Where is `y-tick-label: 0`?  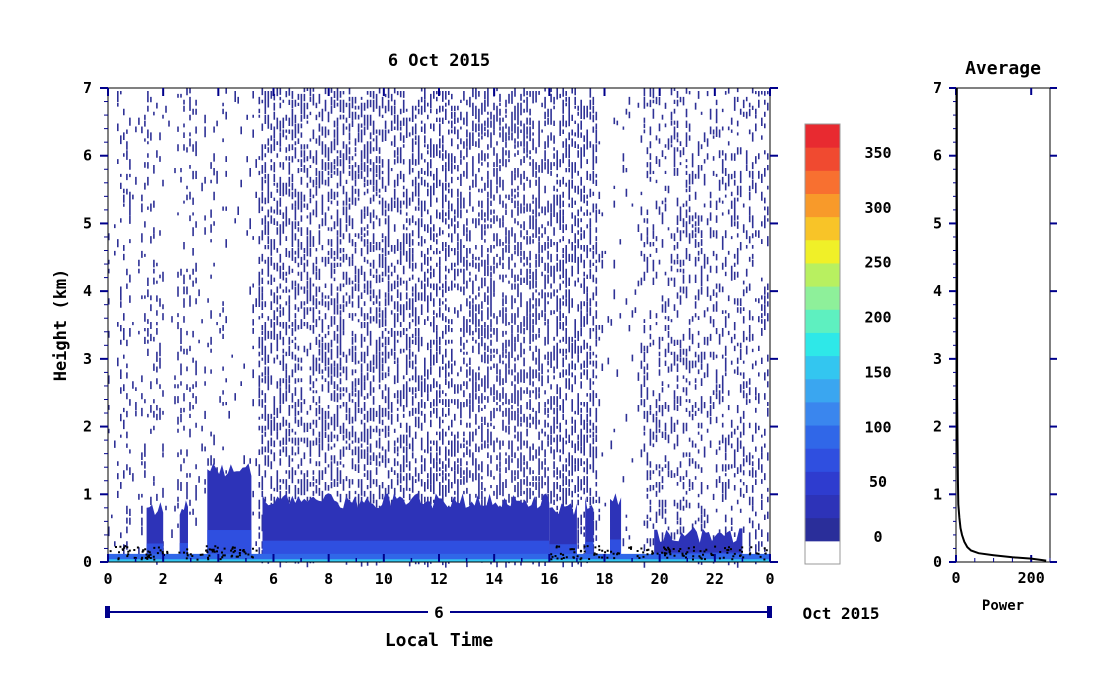
y-tick-label: 0 is located at coordinates (87, 562).